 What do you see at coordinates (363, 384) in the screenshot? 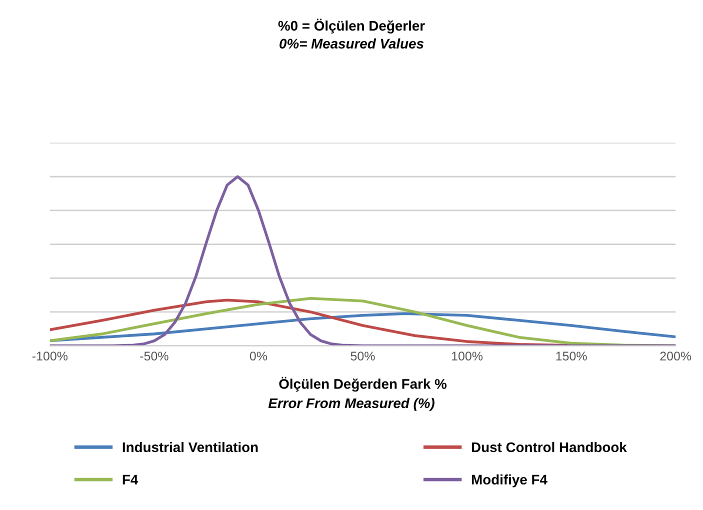
I see `x-axis-title: Ölçülen Değerden Fark %` at bounding box center [363, 384].